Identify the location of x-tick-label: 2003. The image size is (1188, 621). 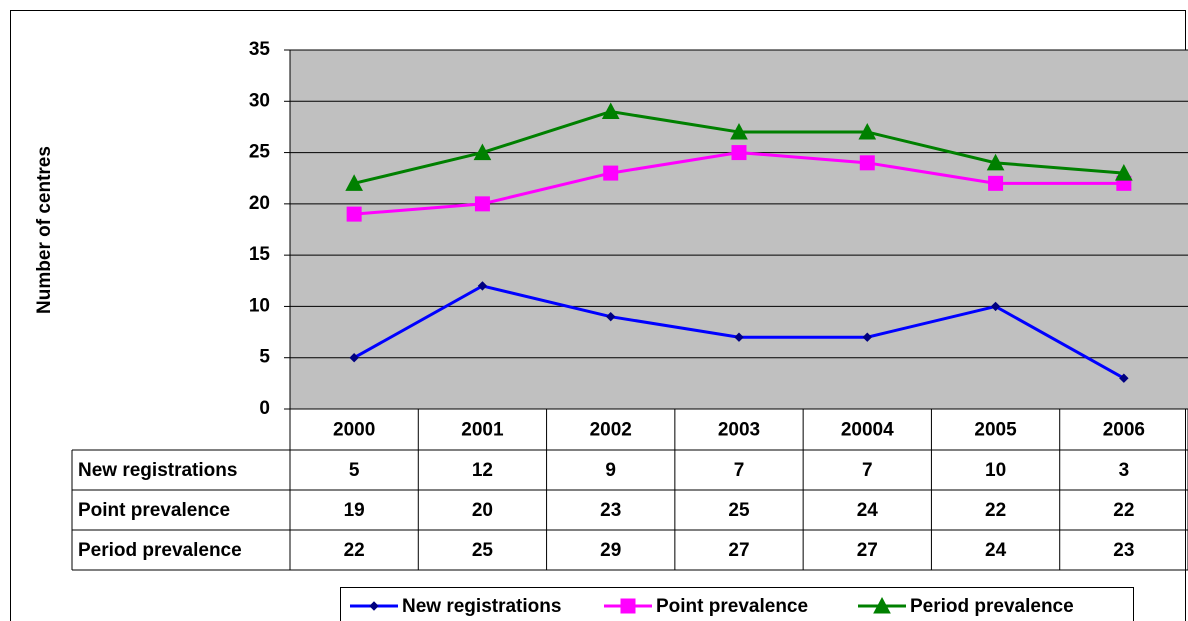
(739, 430).